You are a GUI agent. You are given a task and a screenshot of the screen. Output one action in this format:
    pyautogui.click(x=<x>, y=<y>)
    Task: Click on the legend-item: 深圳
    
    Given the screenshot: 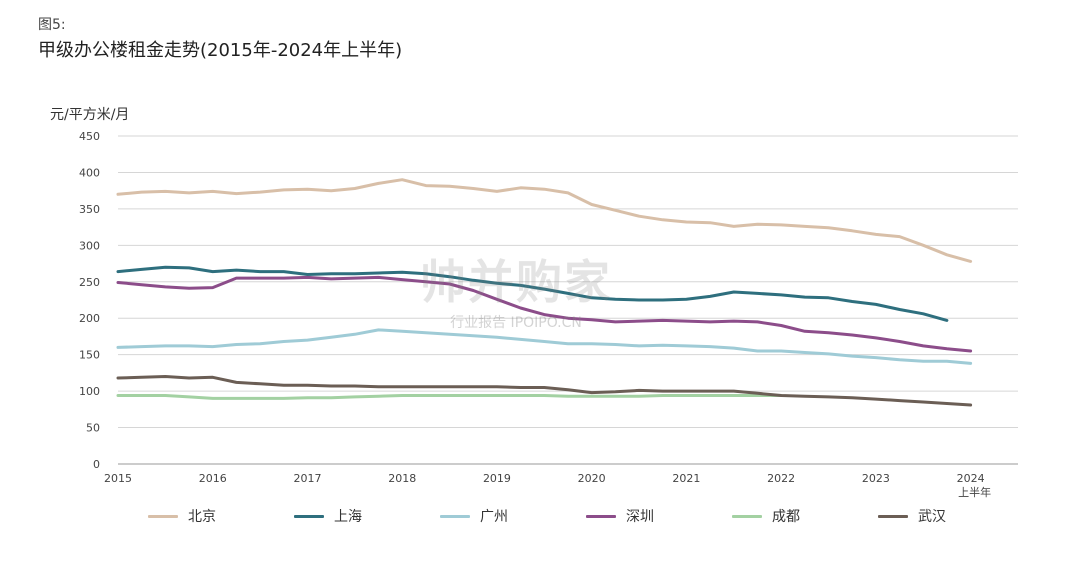 What is the action you would take?
    pyautogui.click(x=659, y=516)
    